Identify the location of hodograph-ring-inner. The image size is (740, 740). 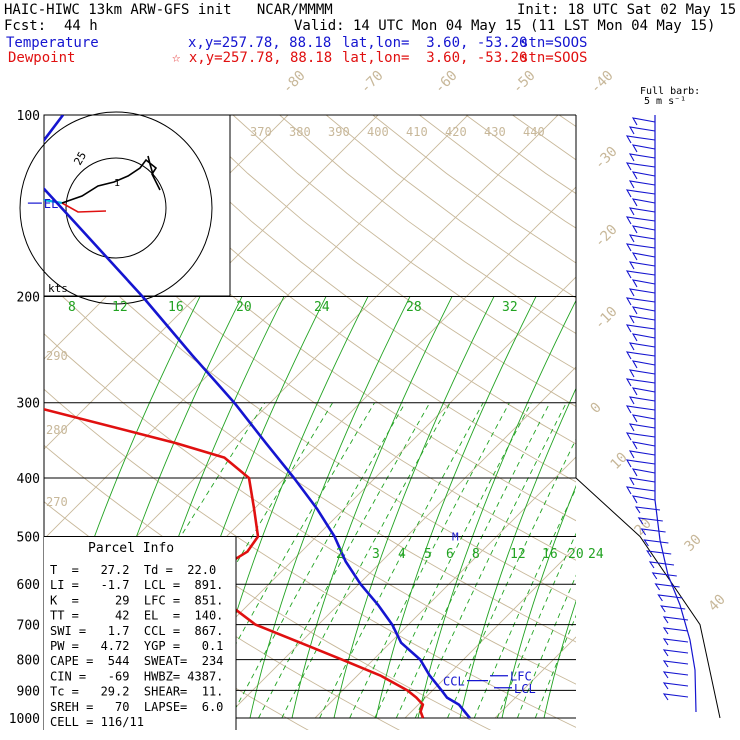
(116, 208).